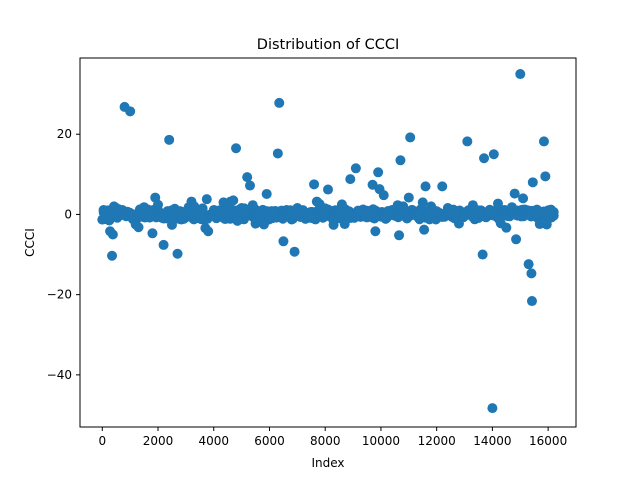 The height and width of the screenshot is (480, 640). I want to click on x-tick-label: 8000, so click(325, 441).